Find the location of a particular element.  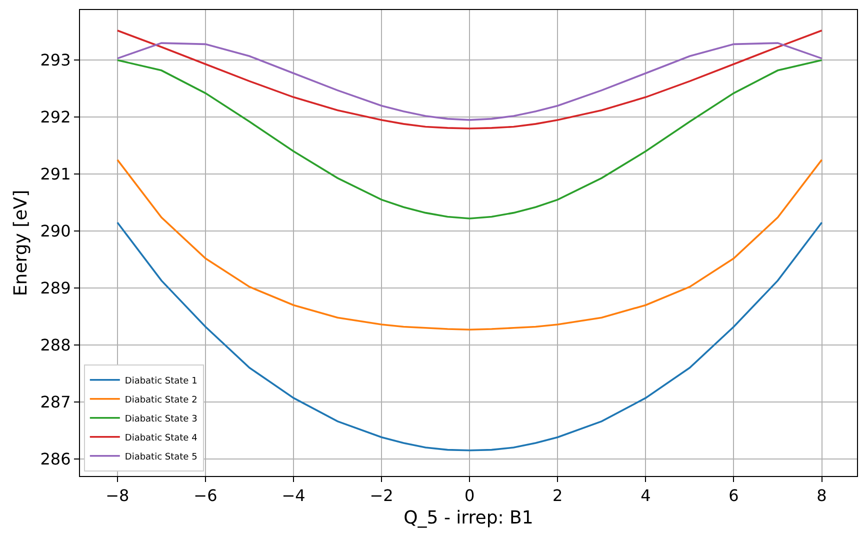

x-tick-label: 8 is located at coordinates (821, 496).